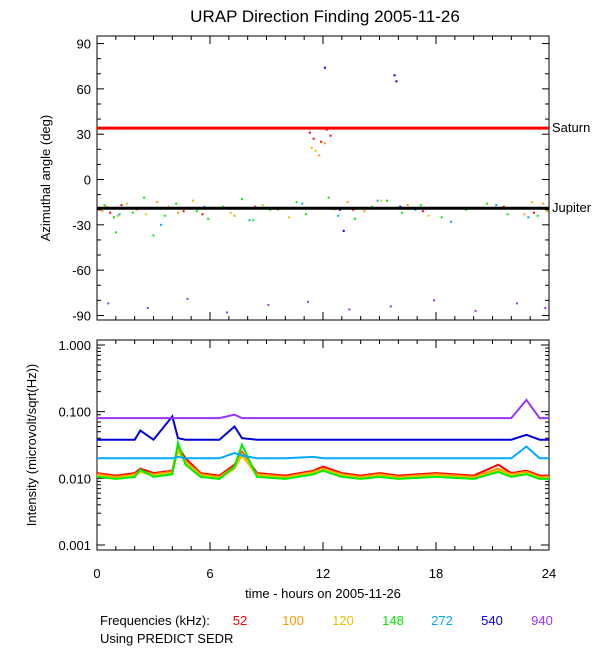 This screenshot has width=600, height=650. I want to click on intensity-axis-label: Intensity (microvolt/sqrt(Hz)), so click(31, 445).